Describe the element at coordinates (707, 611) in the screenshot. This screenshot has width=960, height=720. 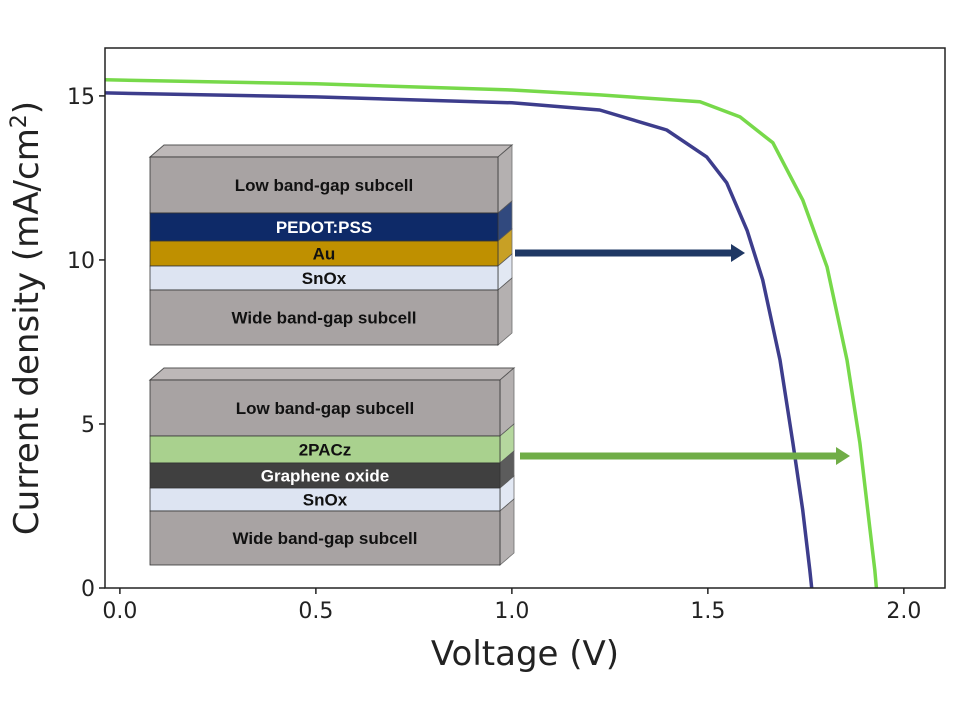
I see `x-tick-label: 1.5` at that location.